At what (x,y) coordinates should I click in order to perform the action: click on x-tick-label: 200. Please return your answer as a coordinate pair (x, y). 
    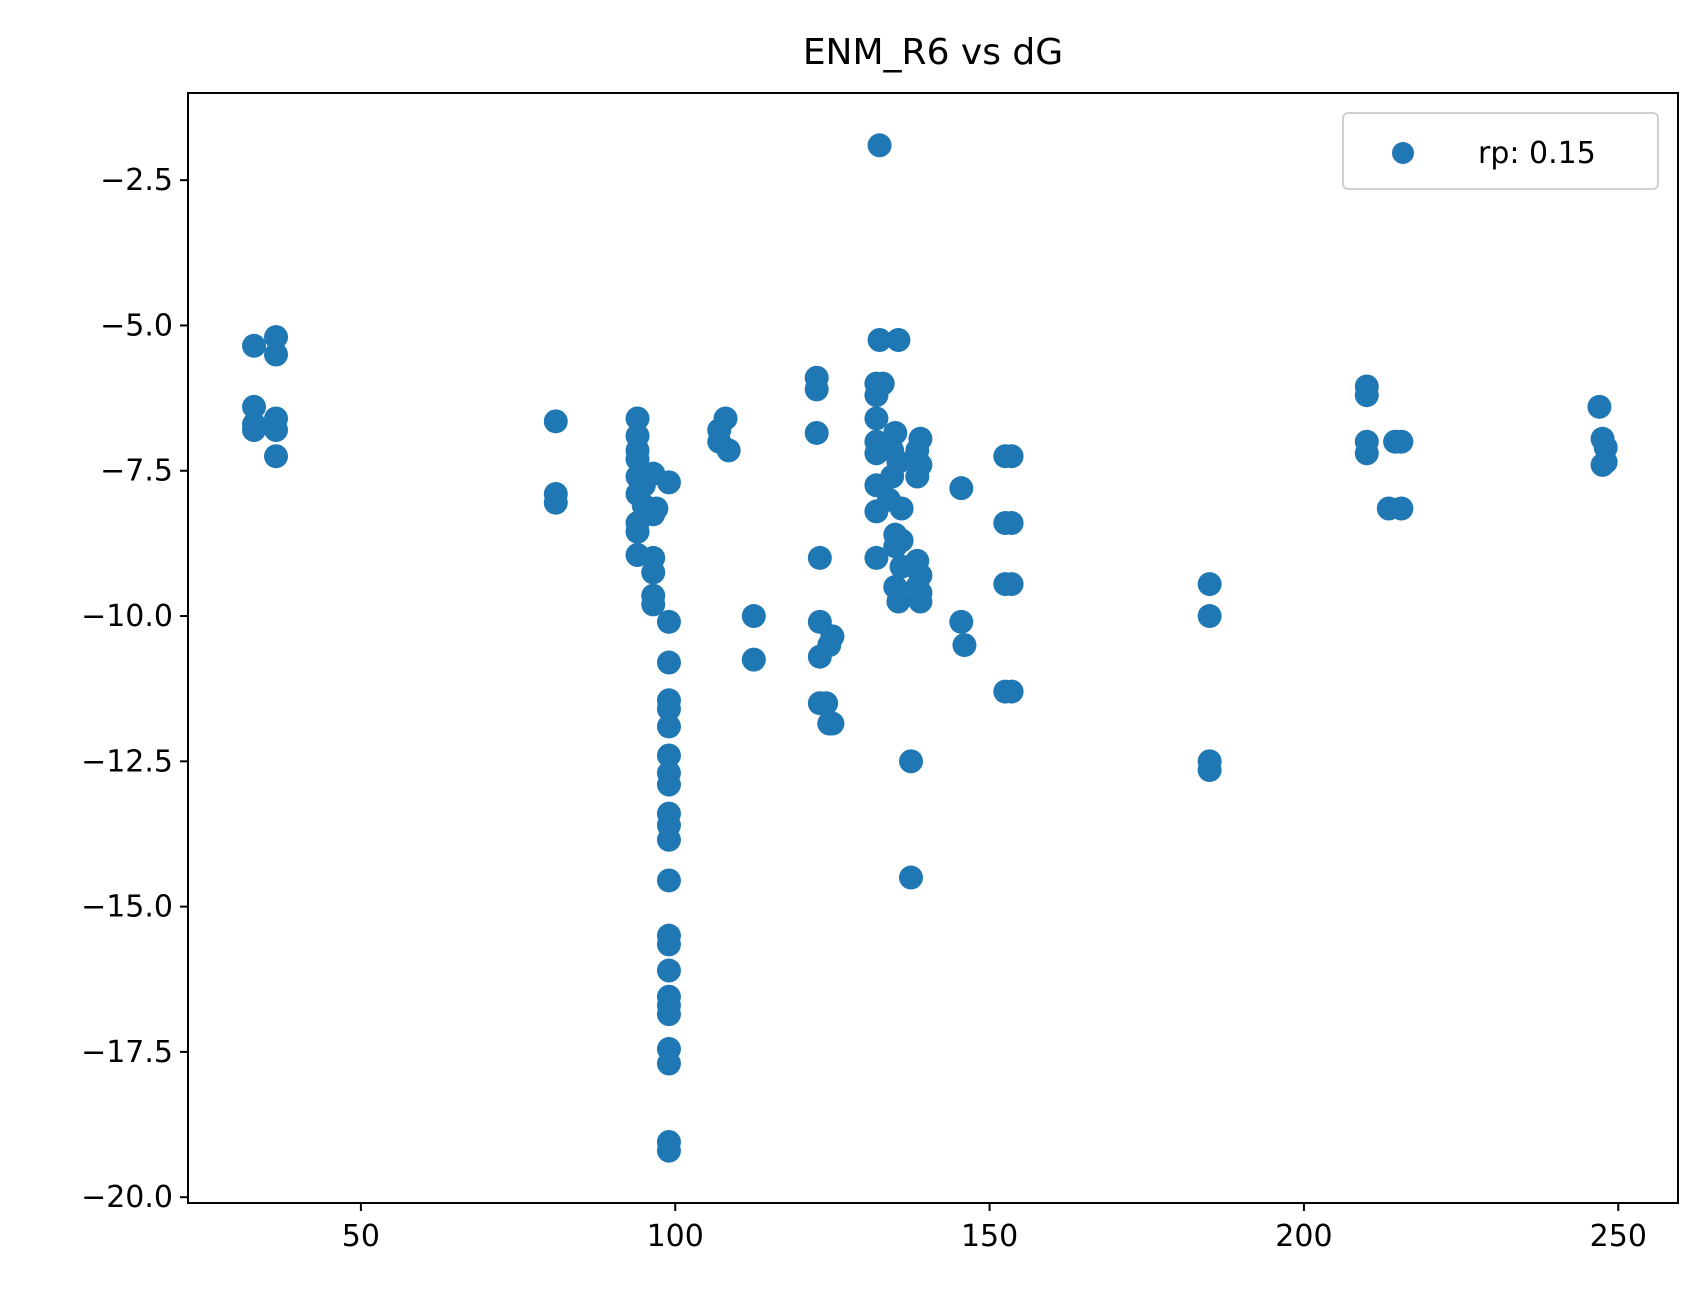
    Looking at the image, I should click on (1303, 1236).